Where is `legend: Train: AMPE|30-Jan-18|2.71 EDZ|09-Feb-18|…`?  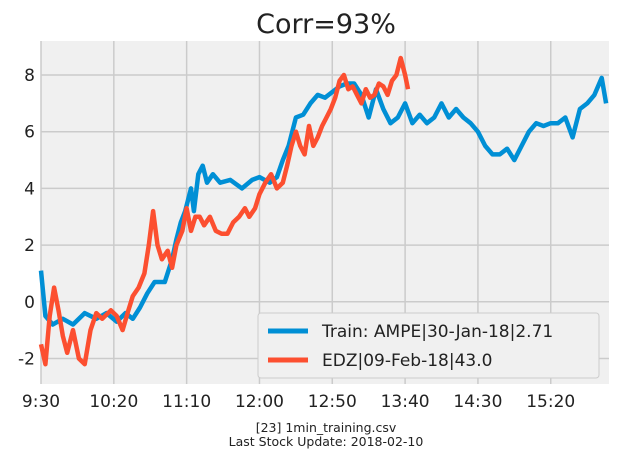
legend: Train: AMPE|30-Jan-18|2.71 EDZ|09-Feb-18|… is located at coordinates (428, 345).